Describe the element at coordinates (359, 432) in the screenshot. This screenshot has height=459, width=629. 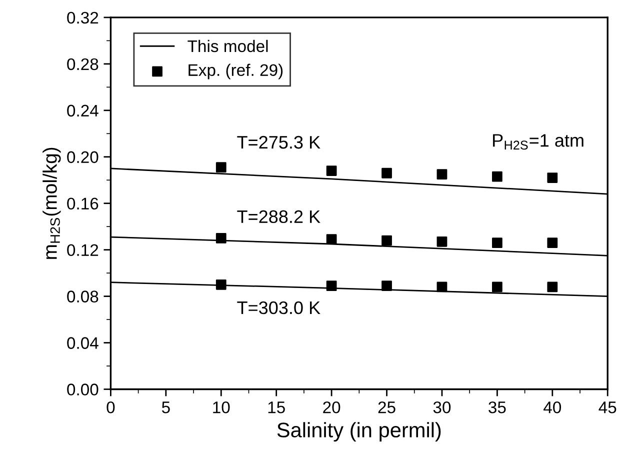
I see `x-axis-title: Salinity (in permil)` at that location.